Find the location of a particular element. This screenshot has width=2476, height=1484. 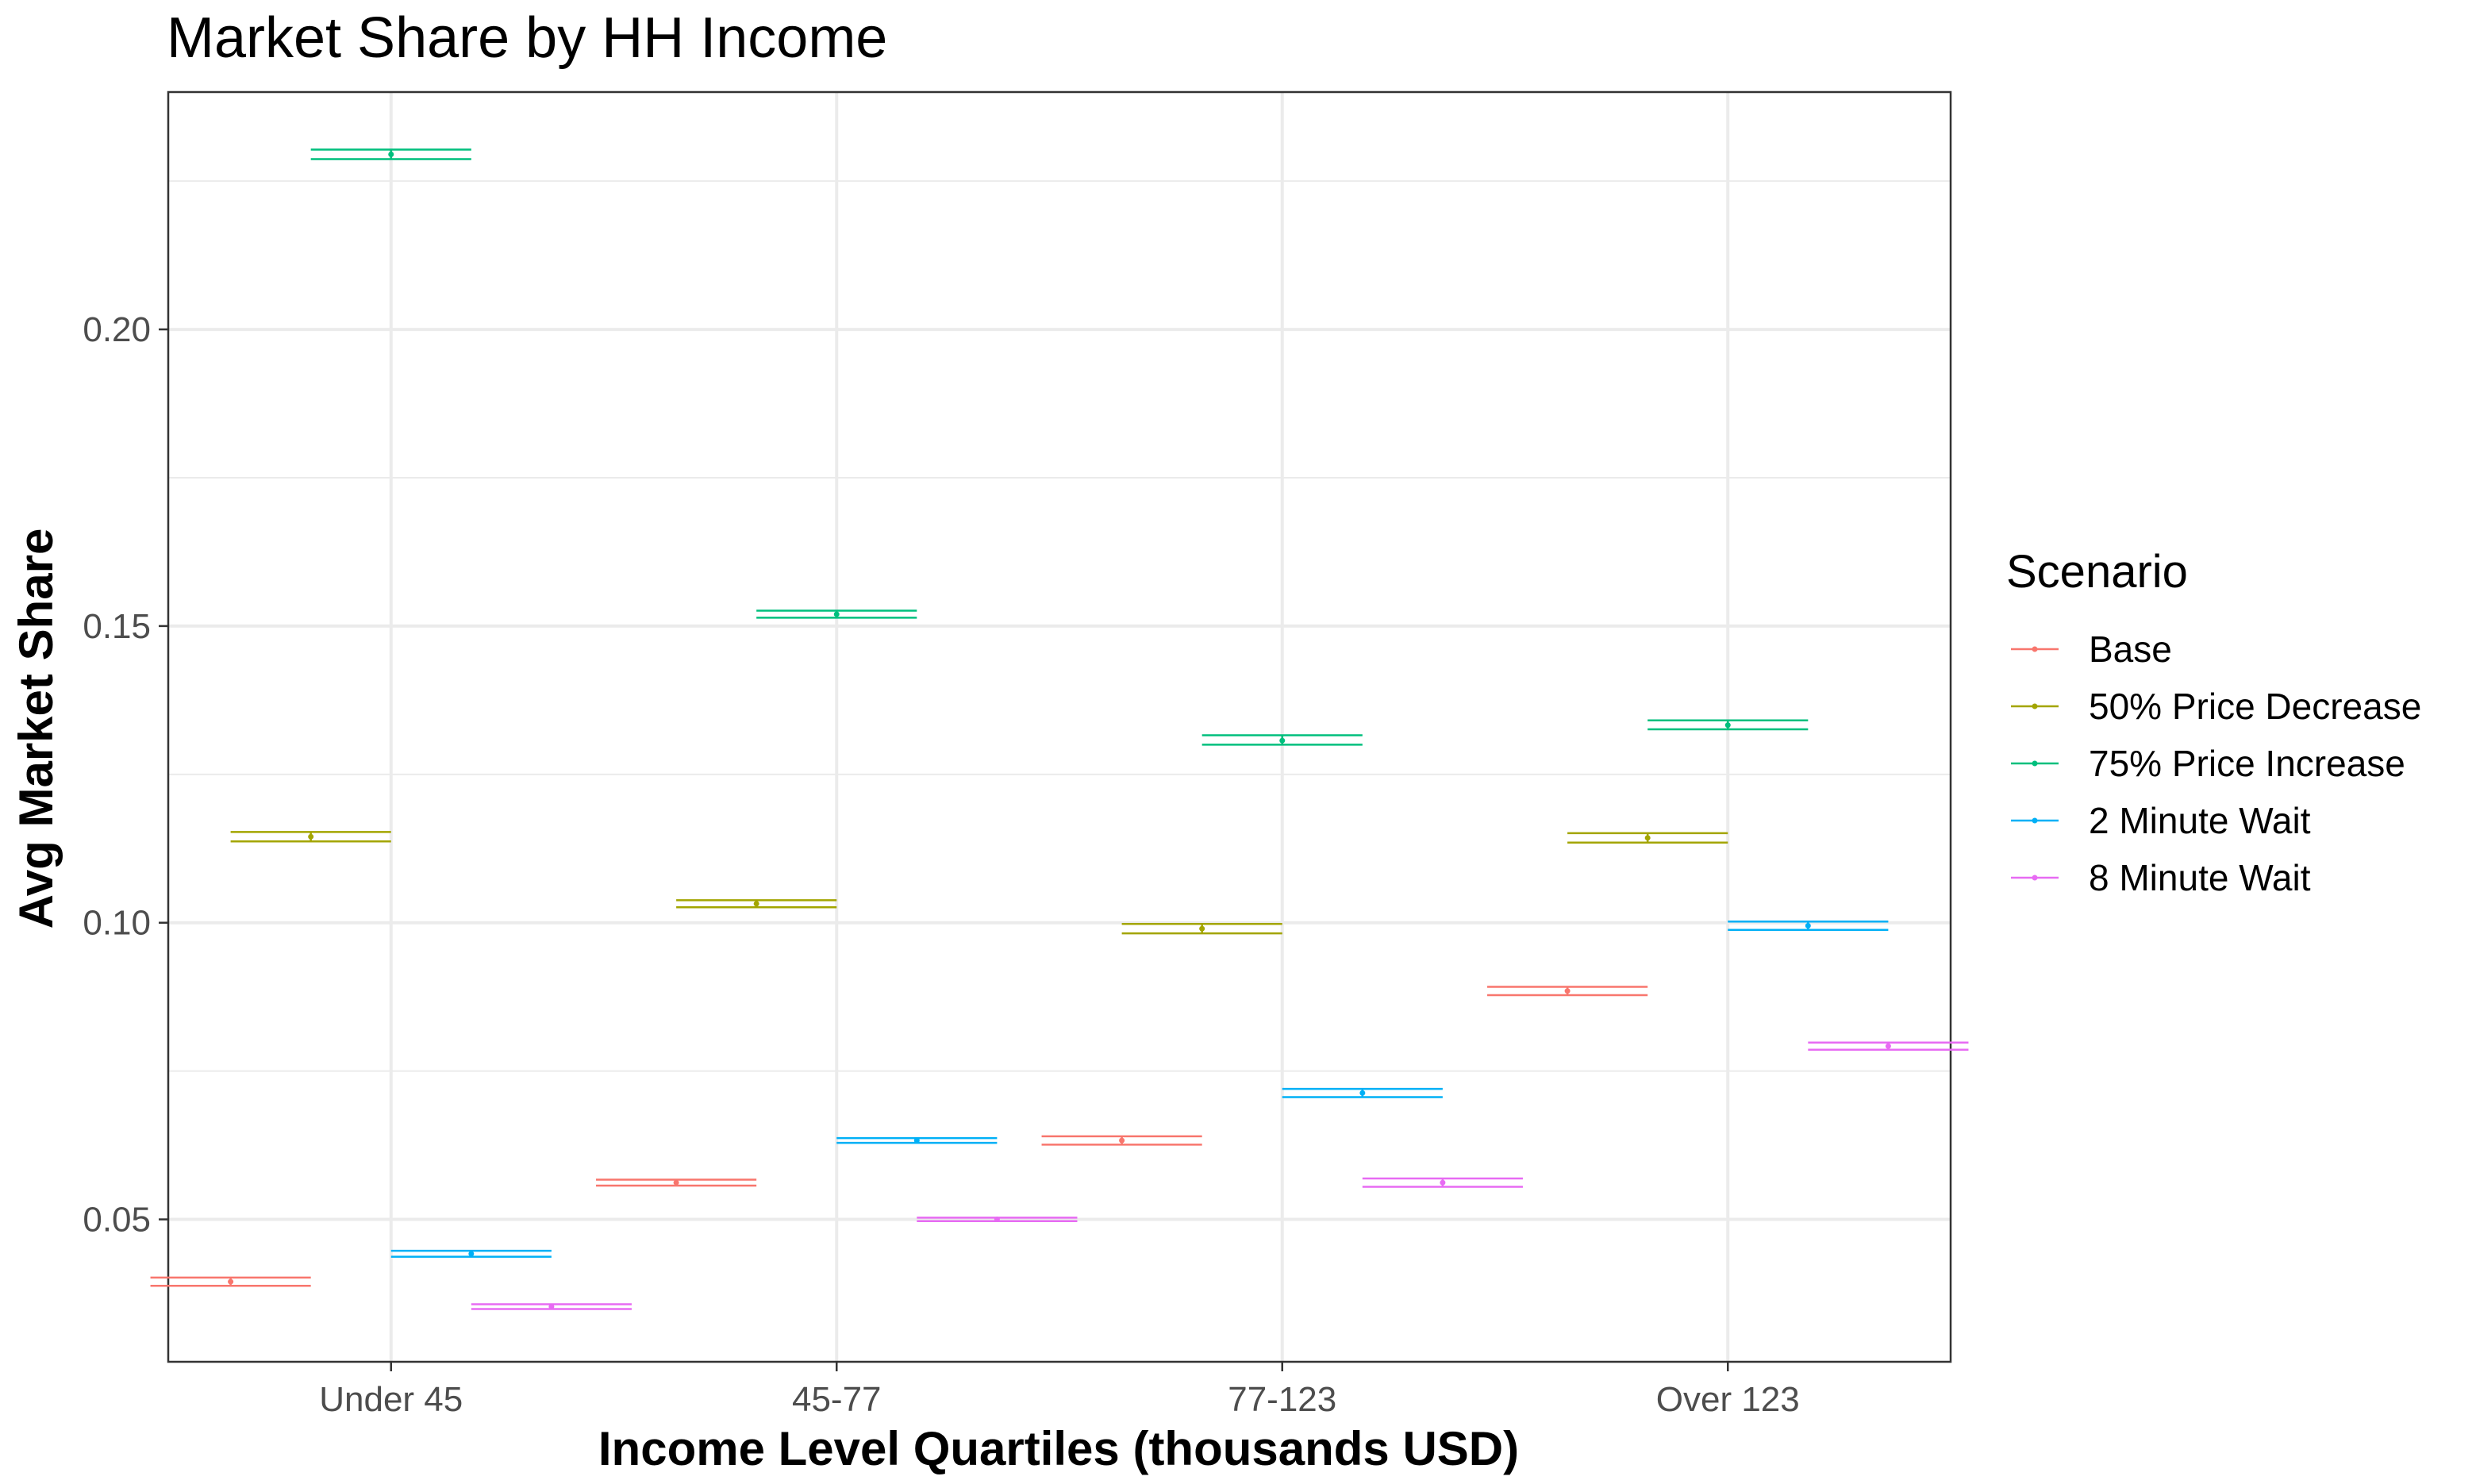

legend-item: 2 Minute Wait is located at coordinates (2161, 820).